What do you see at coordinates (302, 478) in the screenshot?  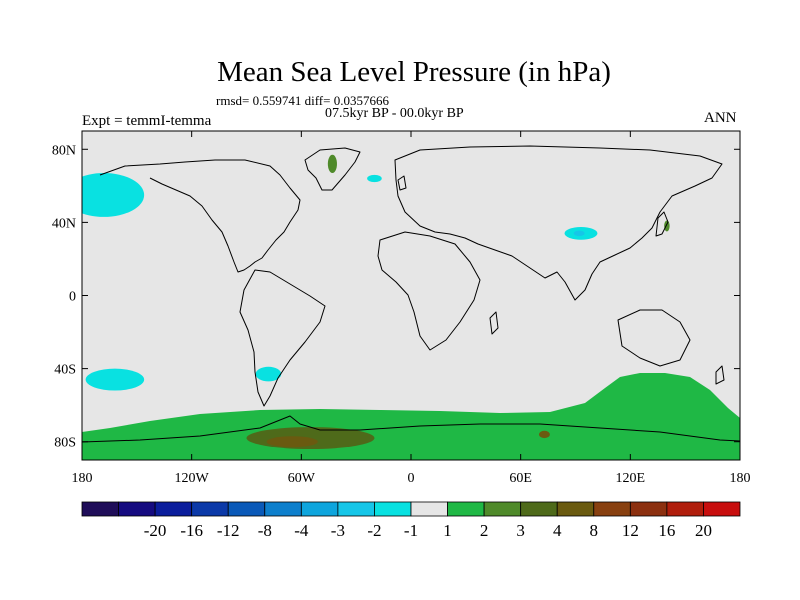 I see `x-tick-label: 60W` at bounding box center [302, 478].